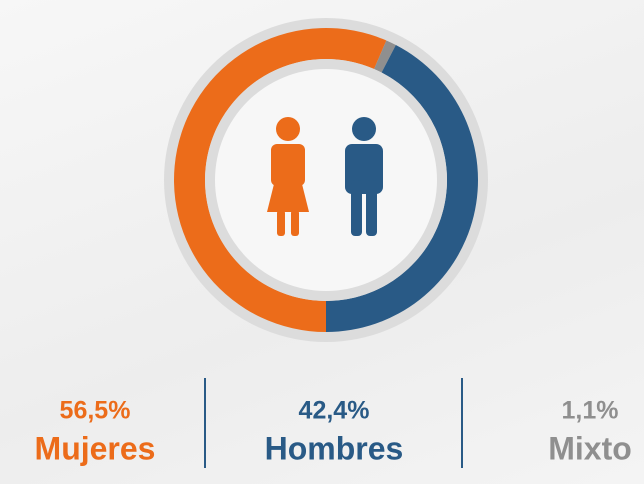 The height and width of the screenshot is (484, 644). I want to click on category-label: Mixto, so click(590, 448).